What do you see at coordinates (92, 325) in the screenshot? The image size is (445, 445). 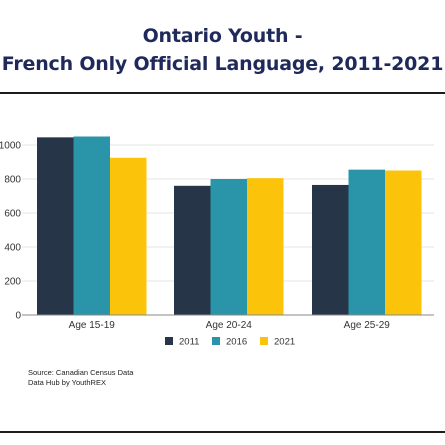 I see `x-tick-label-0: Age 15-19` at bounding box center [92, 325].